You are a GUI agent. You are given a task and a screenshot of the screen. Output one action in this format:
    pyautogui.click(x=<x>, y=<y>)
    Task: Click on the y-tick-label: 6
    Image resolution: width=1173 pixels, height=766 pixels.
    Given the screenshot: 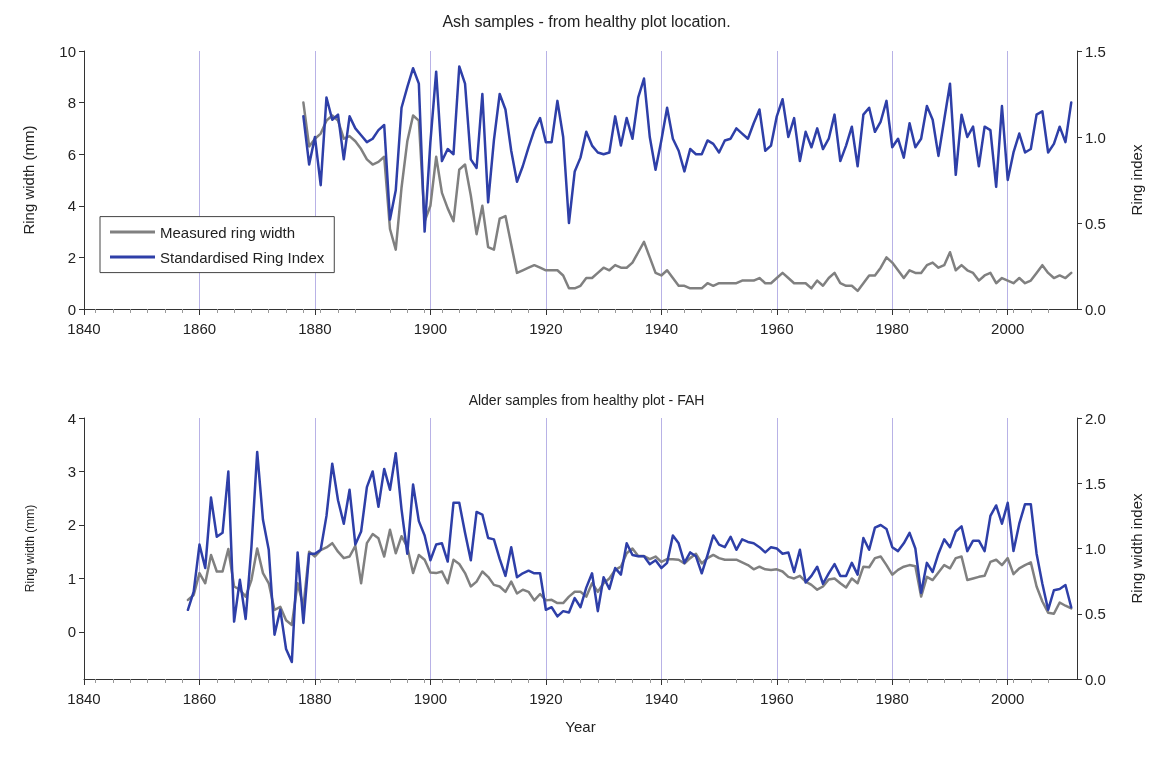 What is the action you would take?
    pyautogui.click(x=71, y=154)
    